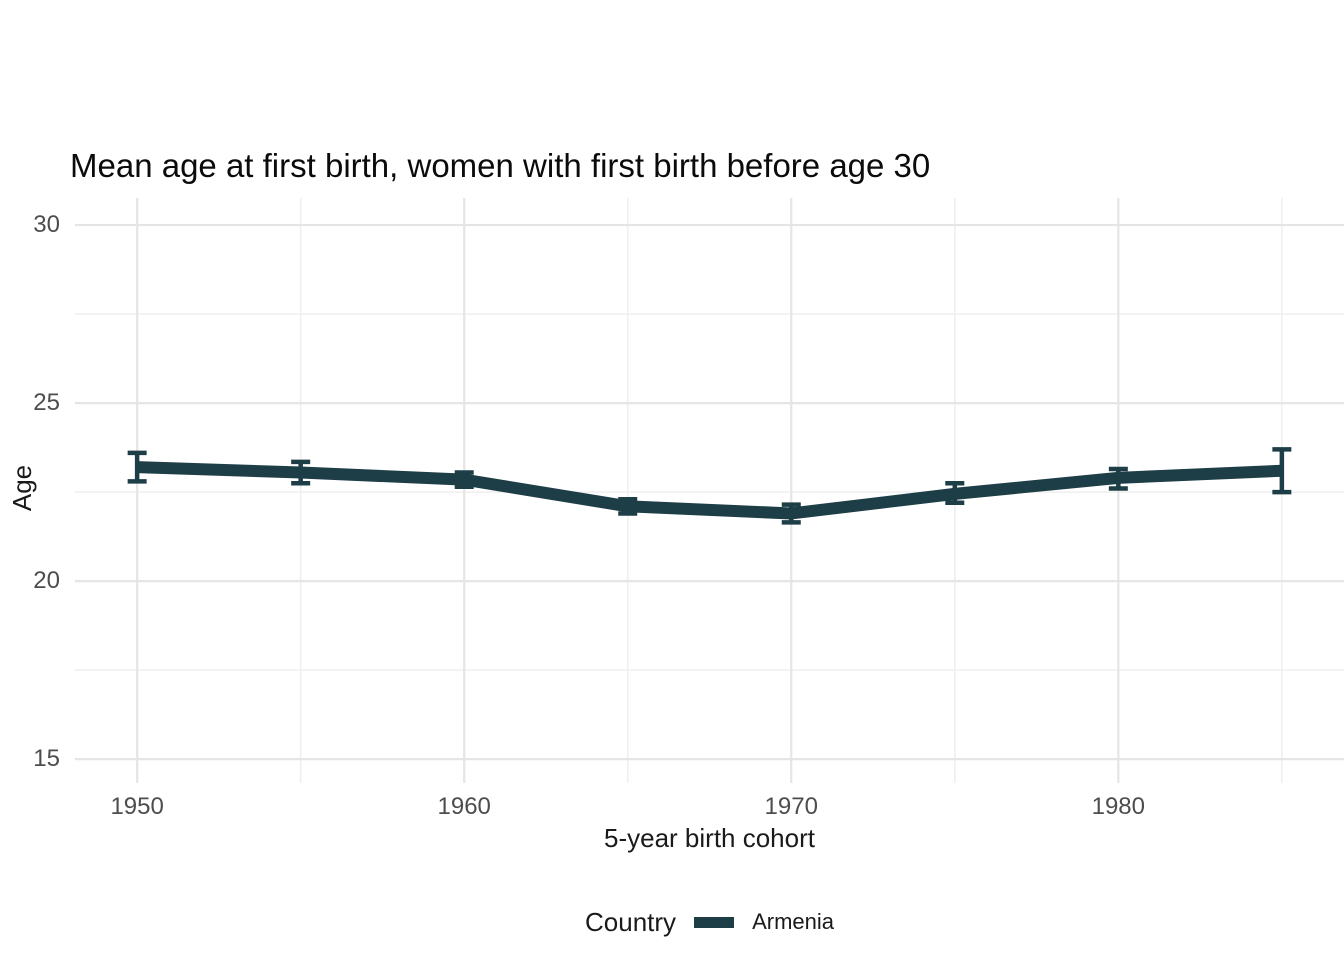 The image size is (1344, 960). Describe the element at coordinates (46, 581) in the screenshot. I see `y-tick-label: 20` at that location.